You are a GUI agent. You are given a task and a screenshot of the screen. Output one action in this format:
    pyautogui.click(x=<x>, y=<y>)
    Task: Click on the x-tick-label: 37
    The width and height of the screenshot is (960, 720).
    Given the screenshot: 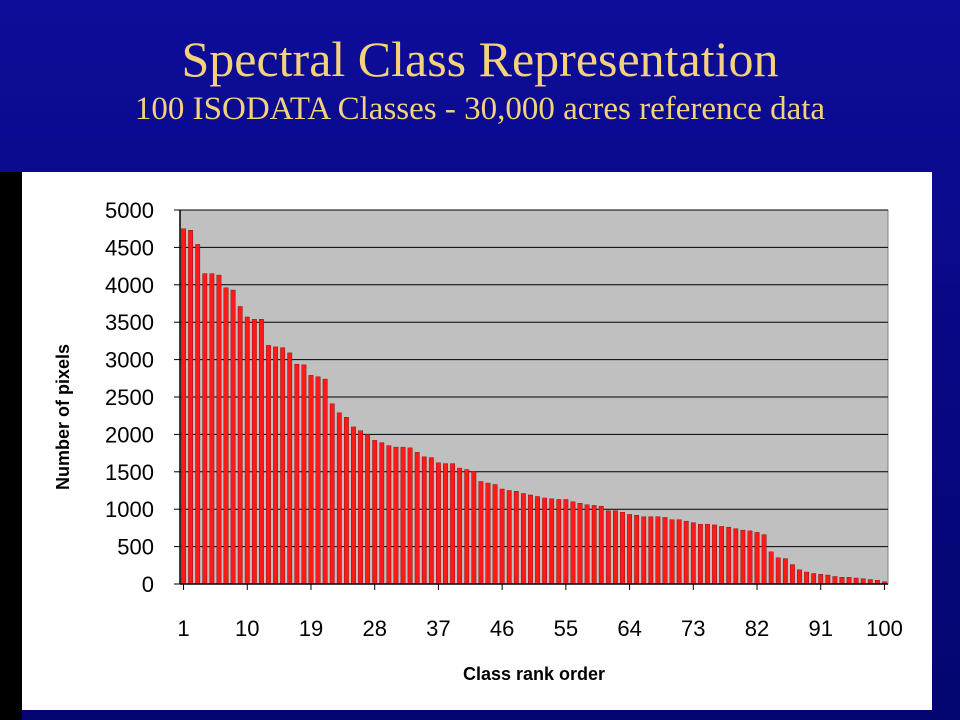 What is the action you would take?
    pyautogui.click(x=438, y=628)
    